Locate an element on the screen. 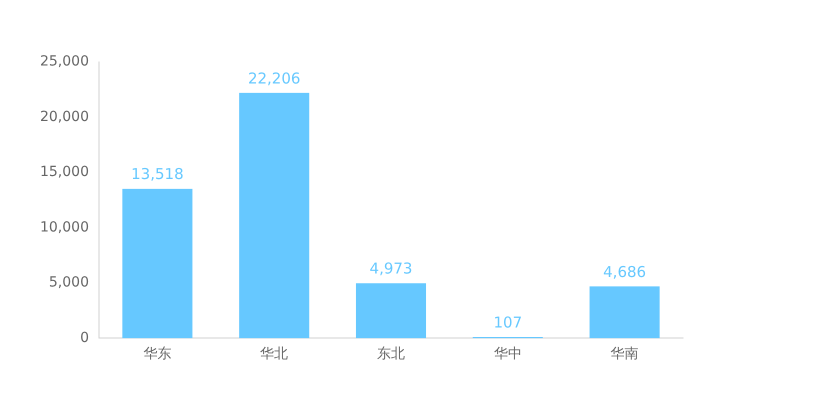  x-tick-label: 华中 is located at coordinates (508, 354).